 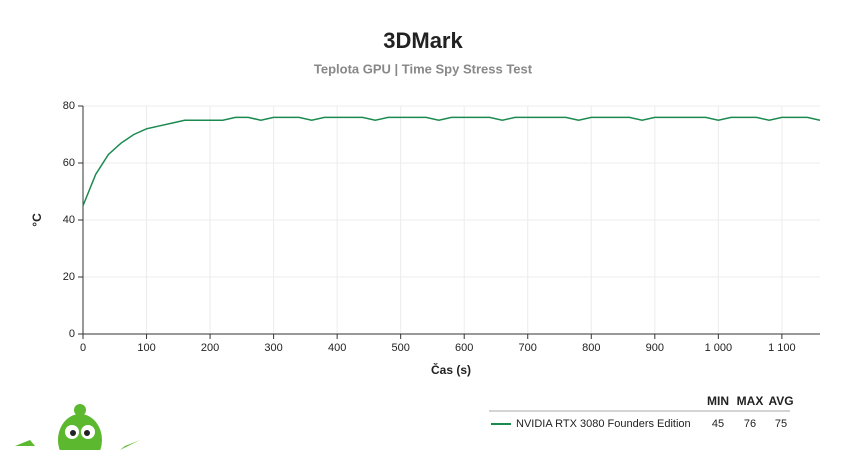 I want to click on legend-header: MAX, so click(x=750, y=401).